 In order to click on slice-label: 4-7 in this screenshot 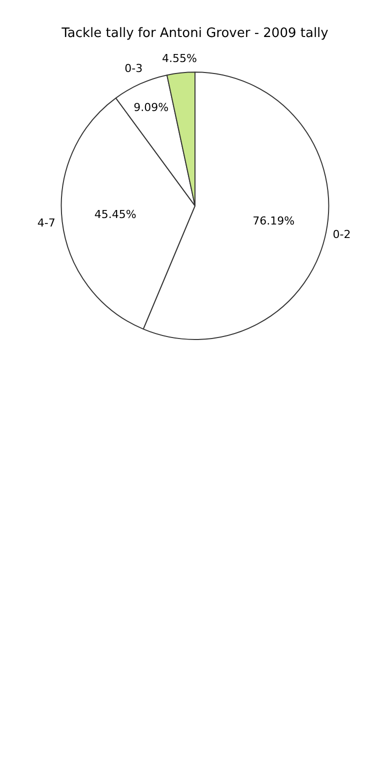, I will do `click(46, 223)`.